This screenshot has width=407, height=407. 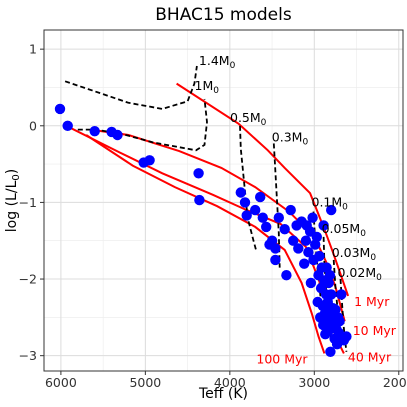 What do you see at coordinates (214, 60) in the screenshot?
I see `mass-track-label-text: 1.4M` at bounding box center [214, 60].